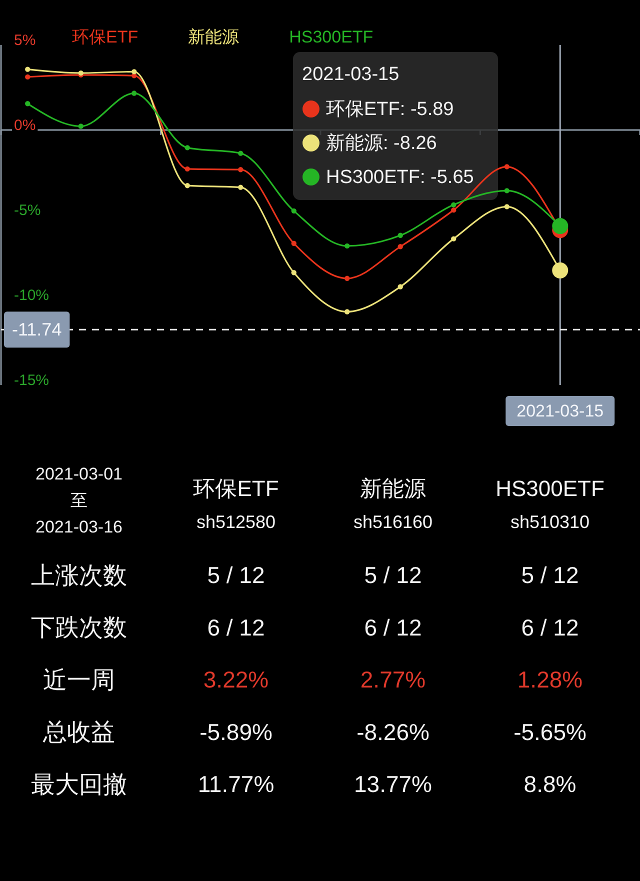 This screenshot has height=881, width=640. I want to click on y-tick-label: -10%, so click(32, 295).